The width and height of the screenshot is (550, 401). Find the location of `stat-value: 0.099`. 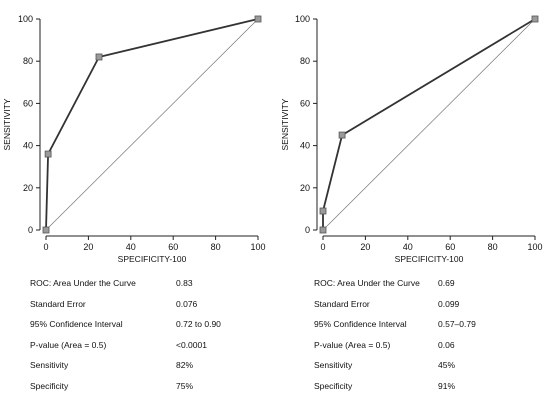

stat-value: 0.099 is located at coordinates (449, 303).